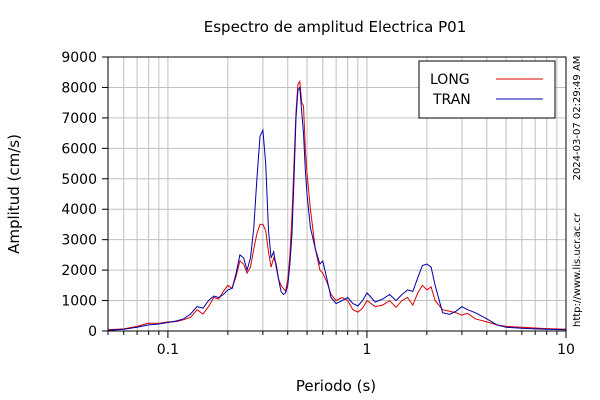 The width and height of the screenshot is (600, 400). What do you see at coordinates (79, 210) in the screenshot?
I see `y-tick-label: 4000` at bounding box center [79, 210].